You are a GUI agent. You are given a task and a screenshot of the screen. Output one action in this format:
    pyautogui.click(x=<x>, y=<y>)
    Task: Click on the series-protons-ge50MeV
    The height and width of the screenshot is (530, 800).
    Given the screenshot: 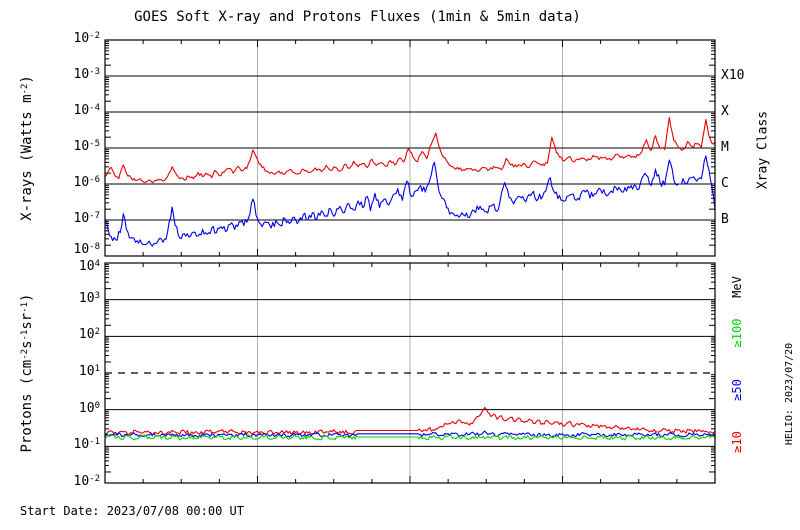 What is the action you would take?
    pyautogui.click(x=410, y=434)
    